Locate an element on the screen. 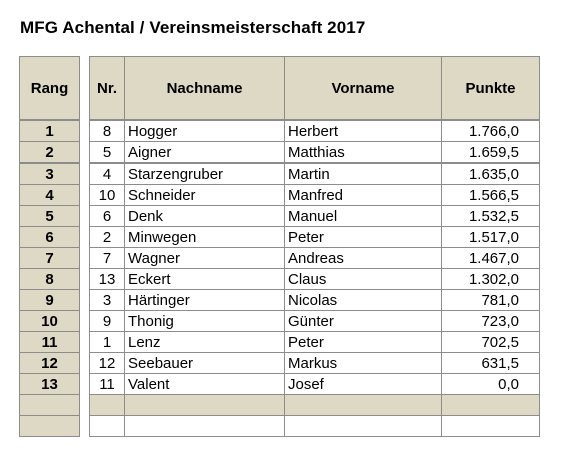 This screenshot has width=564, height=457. vorname-cell: Markus is located at coordinates (363, 363).